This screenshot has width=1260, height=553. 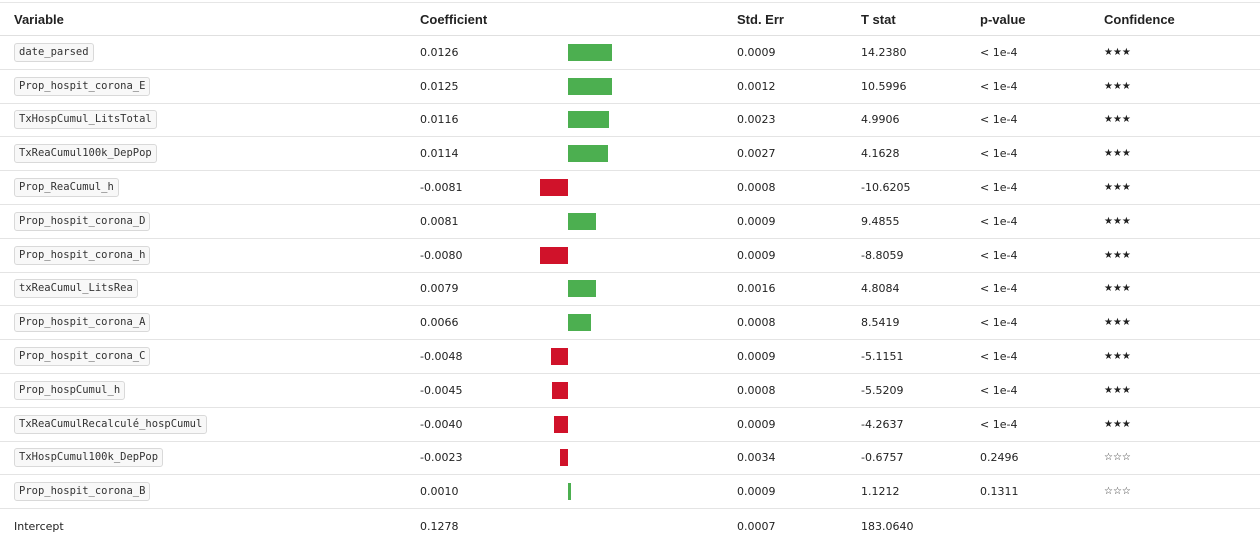 What do you see at coordinates (439, 289) in the screenshot?
I see `coefficient-value: 0.0079` at bounding box center [439, 289].